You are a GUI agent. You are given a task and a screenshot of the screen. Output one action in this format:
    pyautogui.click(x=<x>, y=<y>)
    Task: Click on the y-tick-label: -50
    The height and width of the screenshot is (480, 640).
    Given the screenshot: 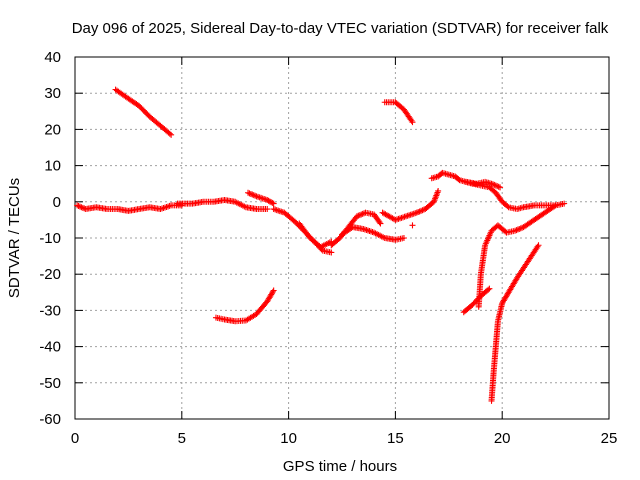 What is the action you would take?
    pyautogui.click(x=50, y=383)
    